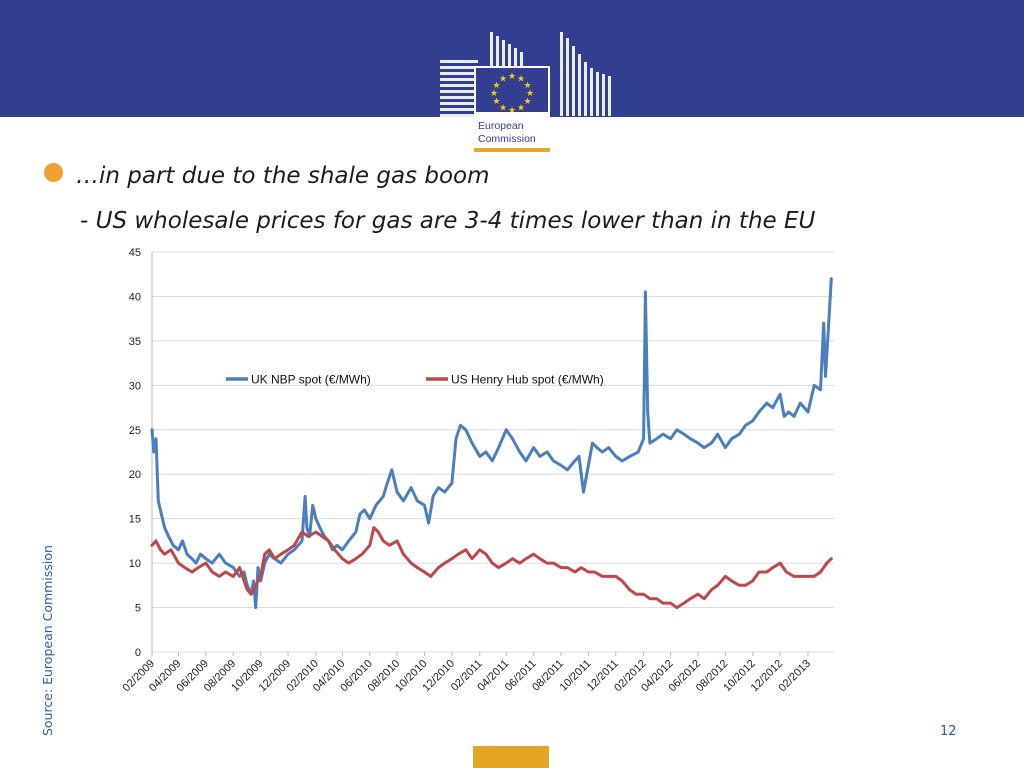 The height and width of the screenshot is (768, 1024). What do you see at coordinates (135, 564) in the screenshot?
I see `y-tick-label: 10` at bounding box center [135, 564].